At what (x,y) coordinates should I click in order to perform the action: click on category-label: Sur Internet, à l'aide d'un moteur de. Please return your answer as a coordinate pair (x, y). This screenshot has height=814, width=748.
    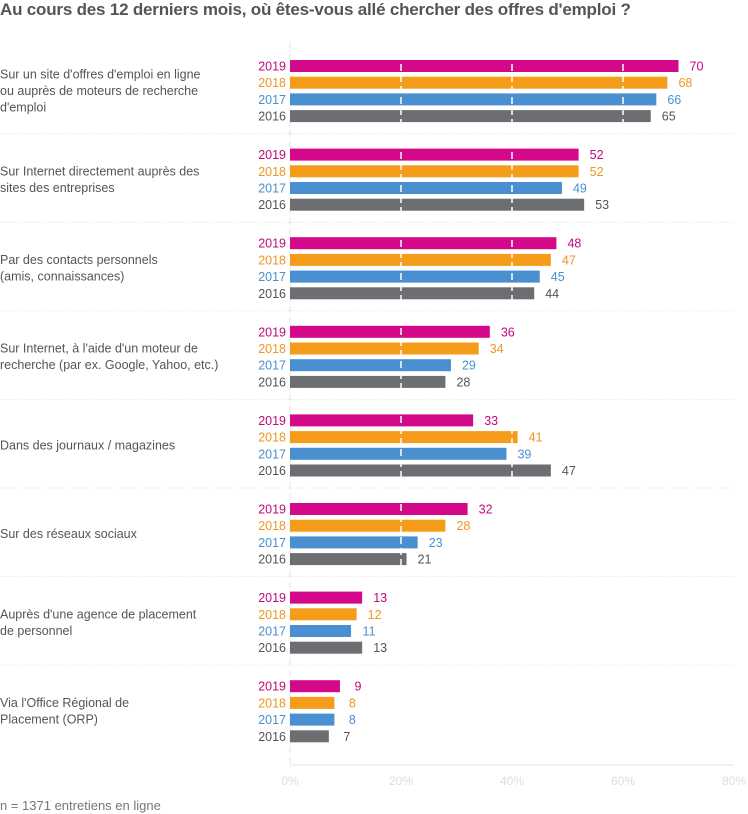
    Looking at the image, I should click on (99, 349).